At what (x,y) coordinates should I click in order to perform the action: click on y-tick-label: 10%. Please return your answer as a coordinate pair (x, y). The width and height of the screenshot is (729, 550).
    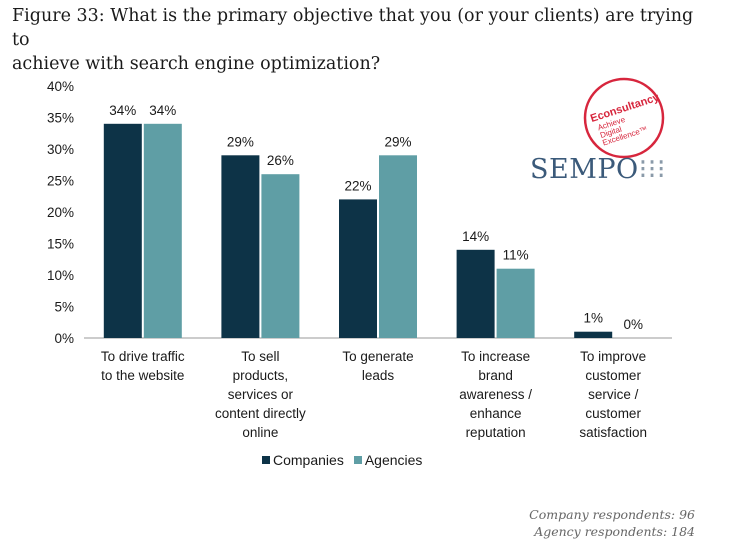
    Looking at the image, I should click on (60, 275).